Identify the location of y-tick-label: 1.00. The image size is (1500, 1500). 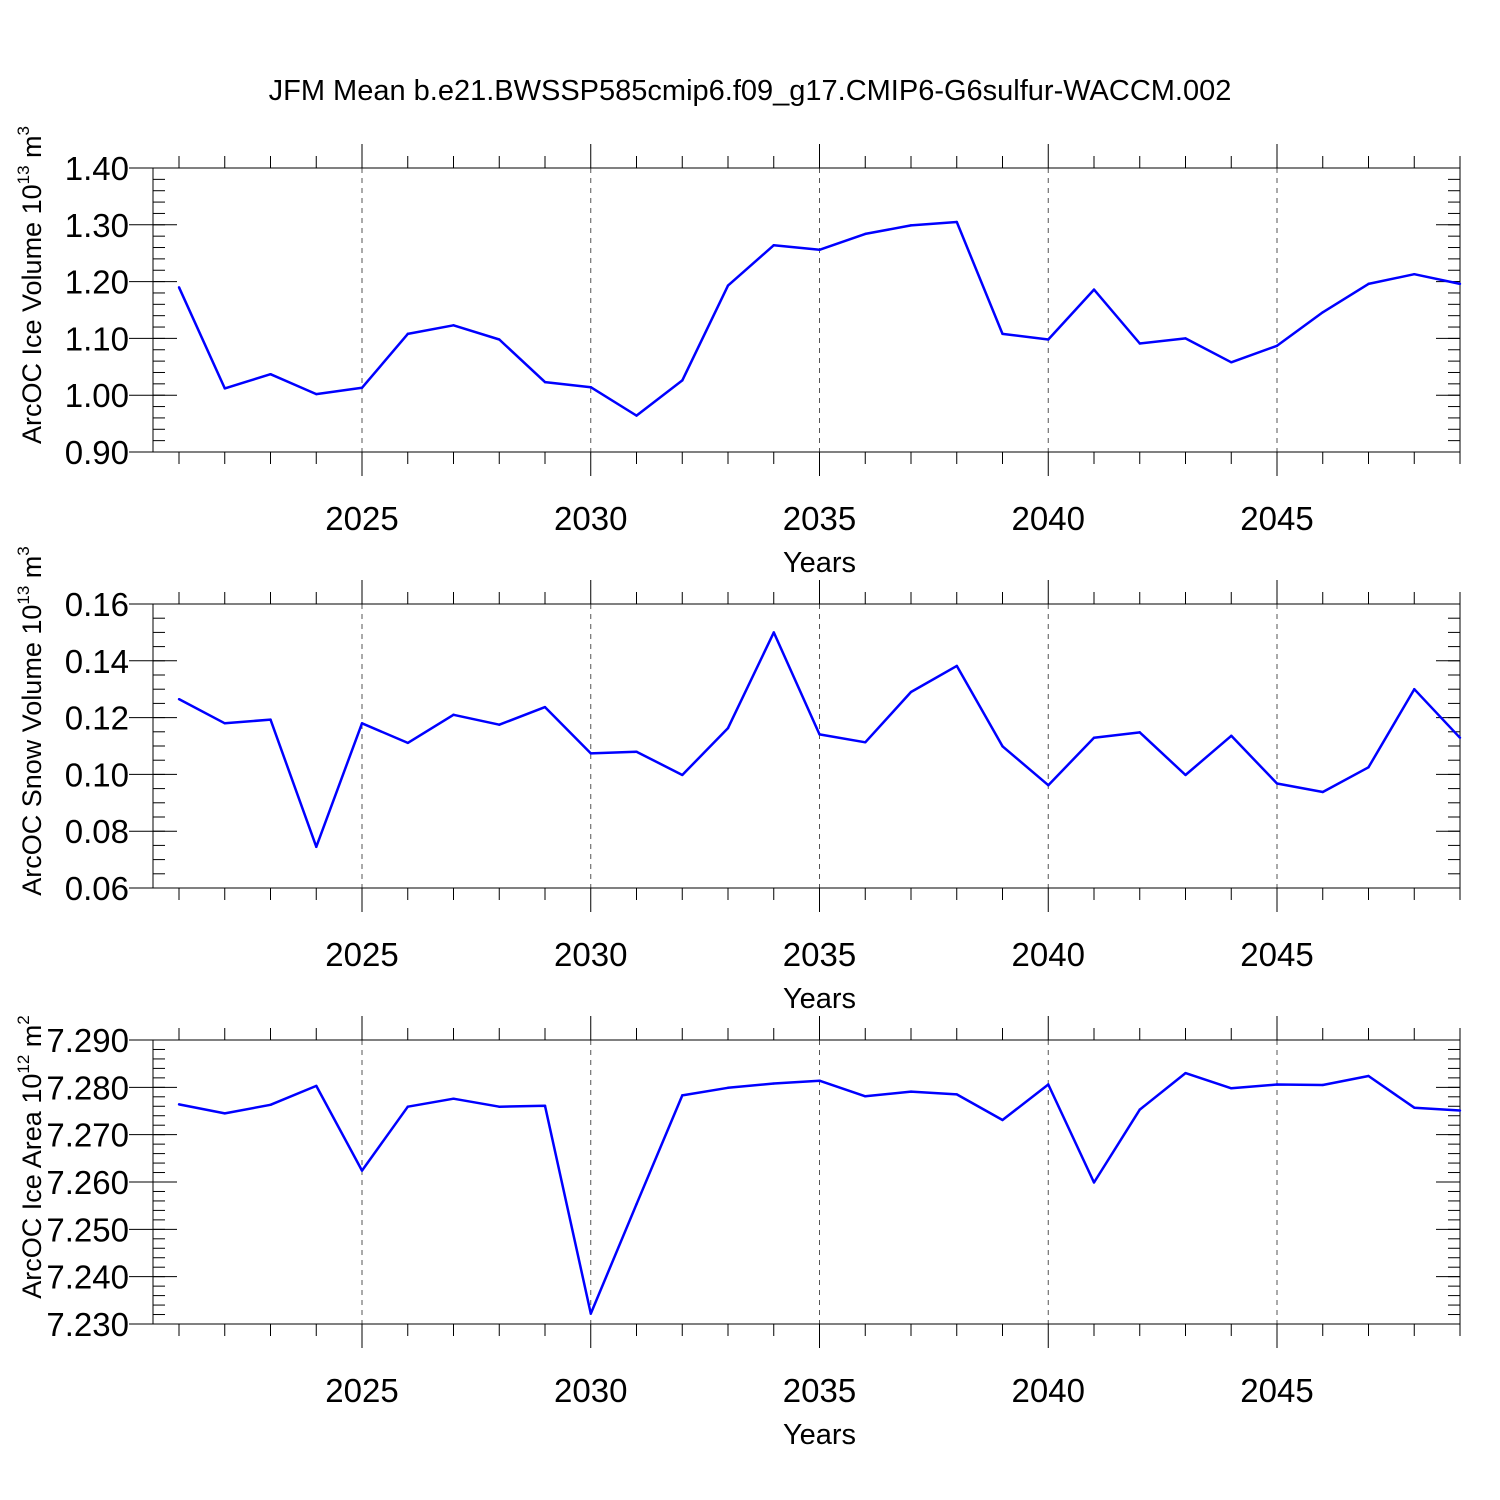
(97, 395).